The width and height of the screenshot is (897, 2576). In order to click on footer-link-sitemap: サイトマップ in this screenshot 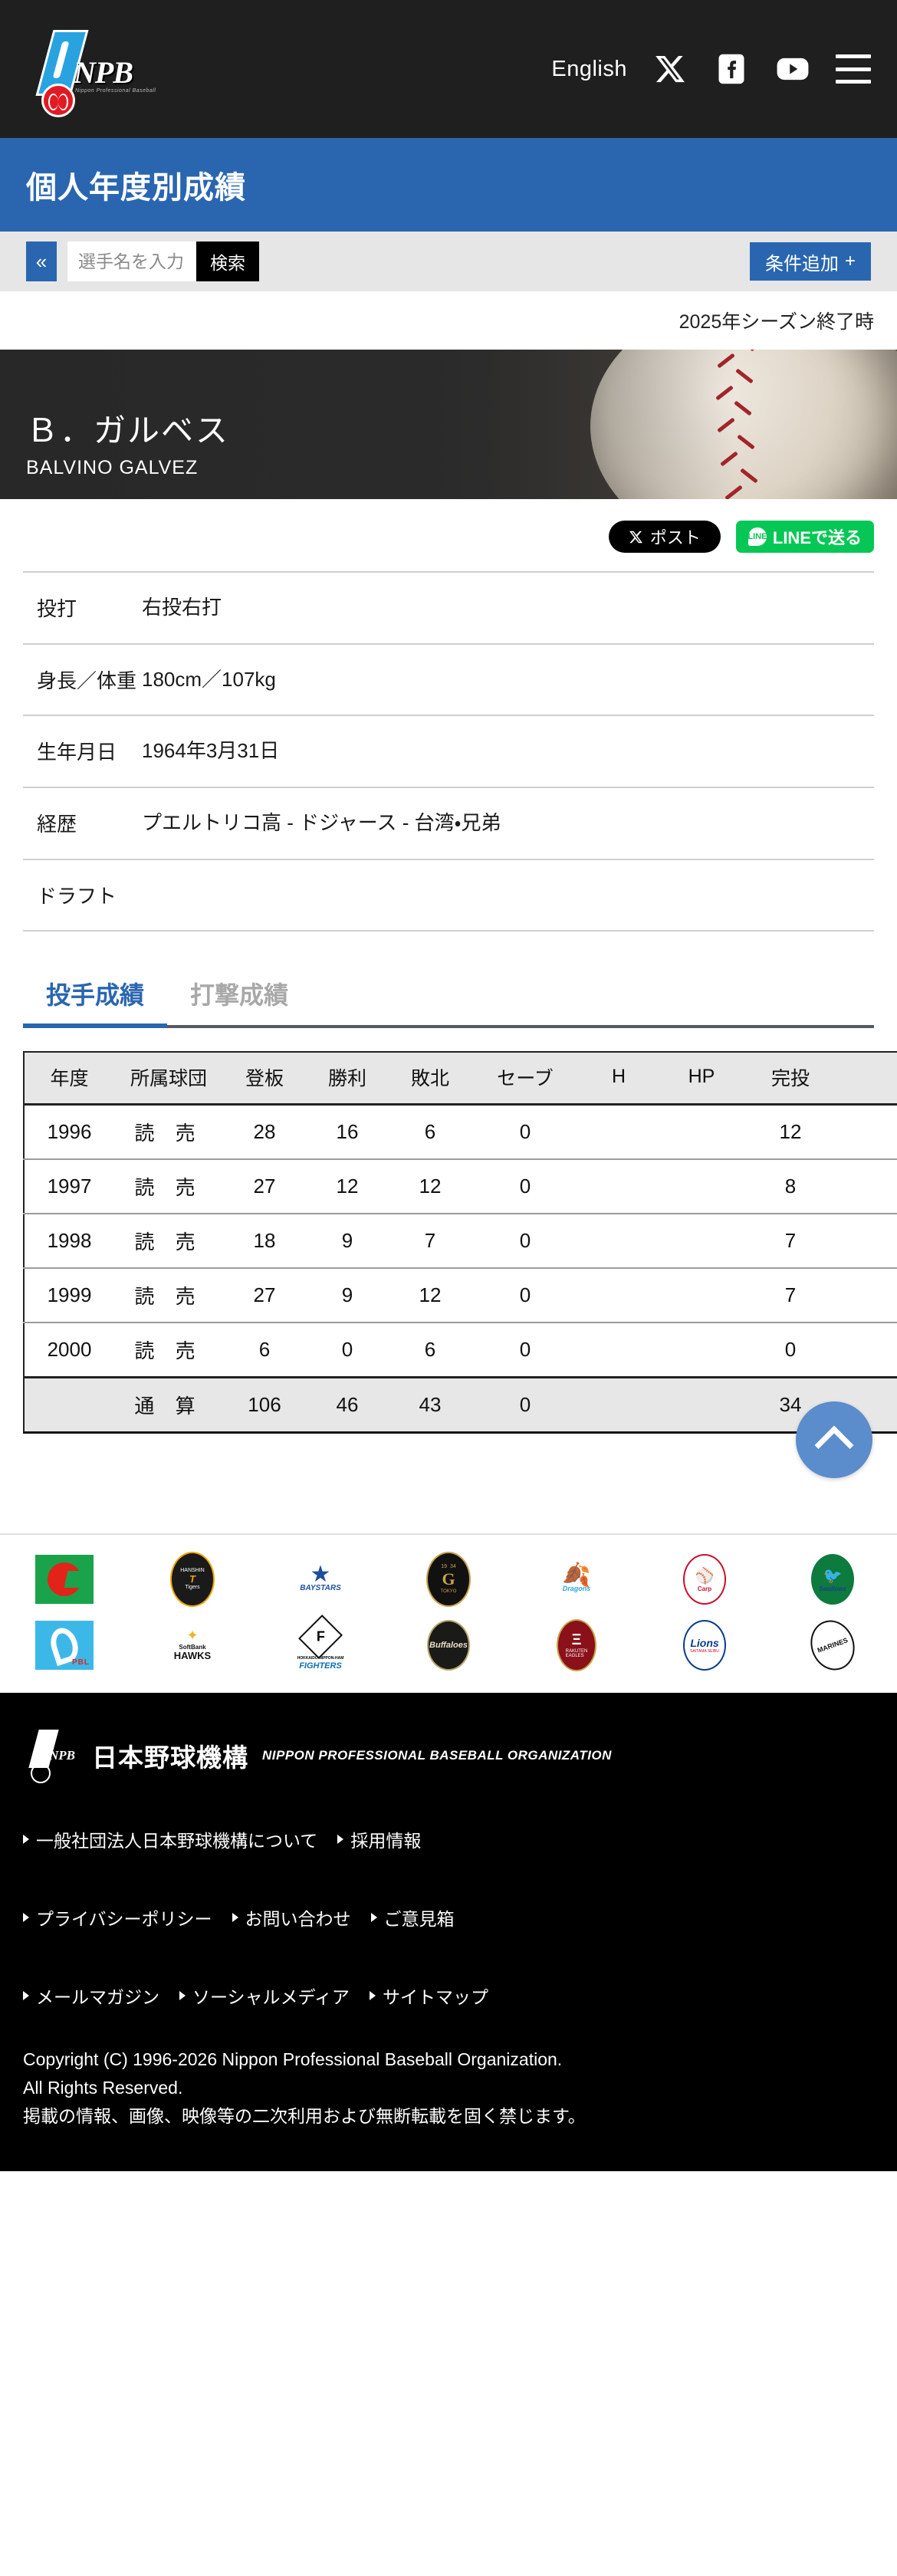, I will do `click(429, 1996)`.